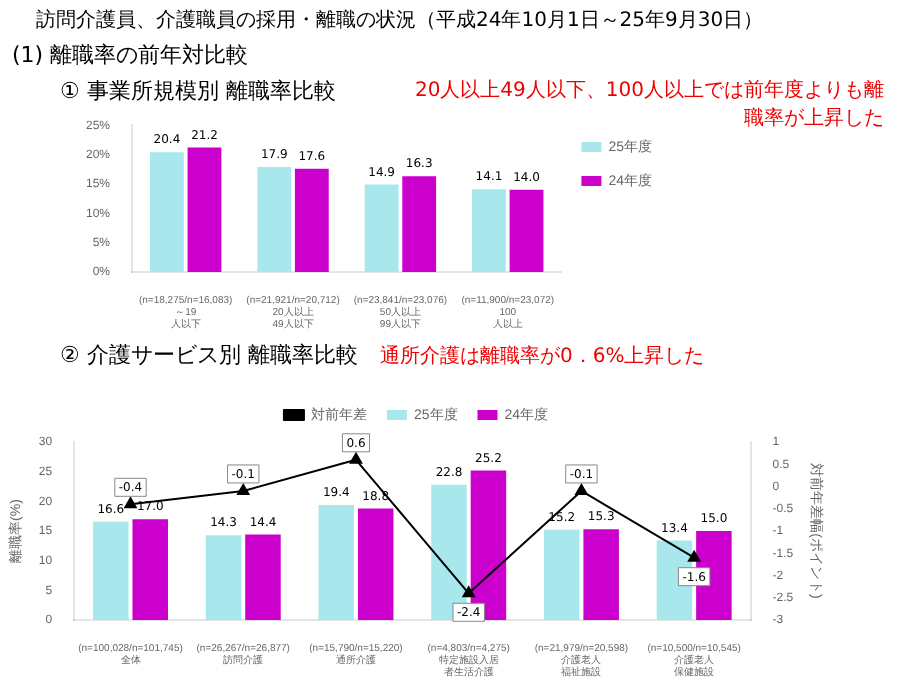 This screenshot has height=684, width=900. What do you see at coordinates (542, 356) in the screenshot?
I see `text: 通所介護は離職率が0．6%上昇した` at bounding box center [542, 356].